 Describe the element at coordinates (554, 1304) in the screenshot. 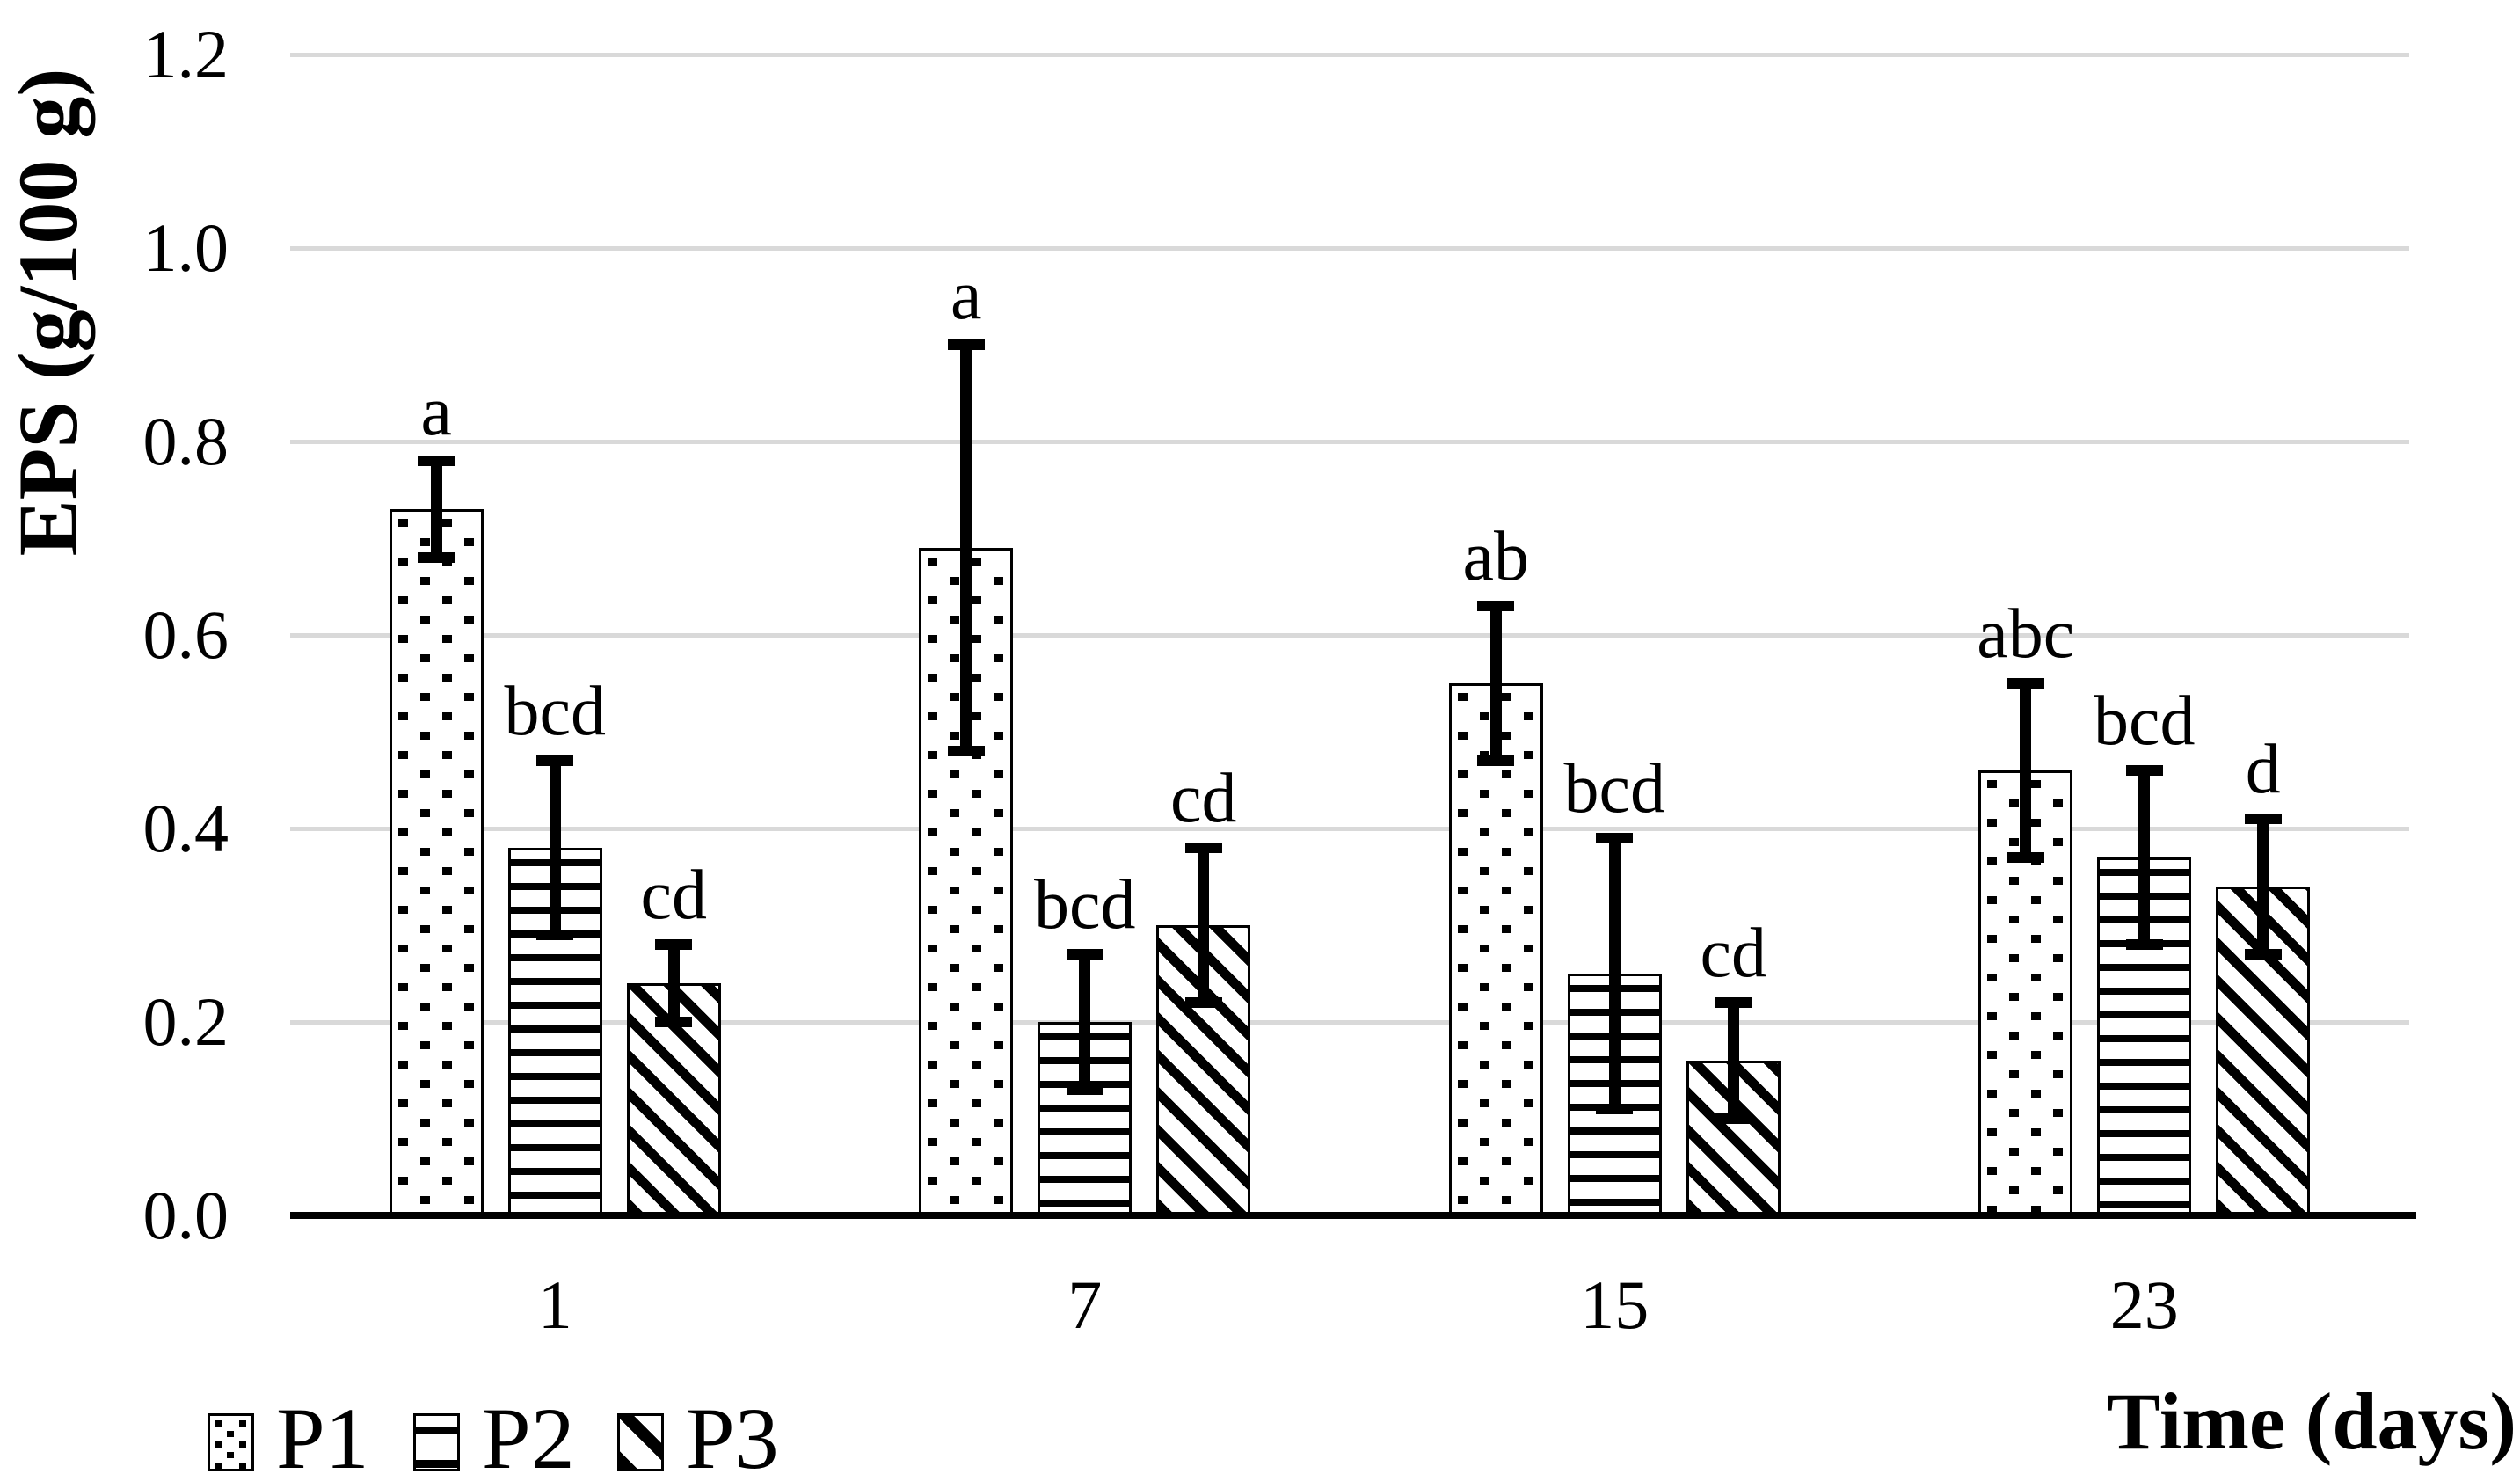

I see `x-tick-label: 1` at that location.